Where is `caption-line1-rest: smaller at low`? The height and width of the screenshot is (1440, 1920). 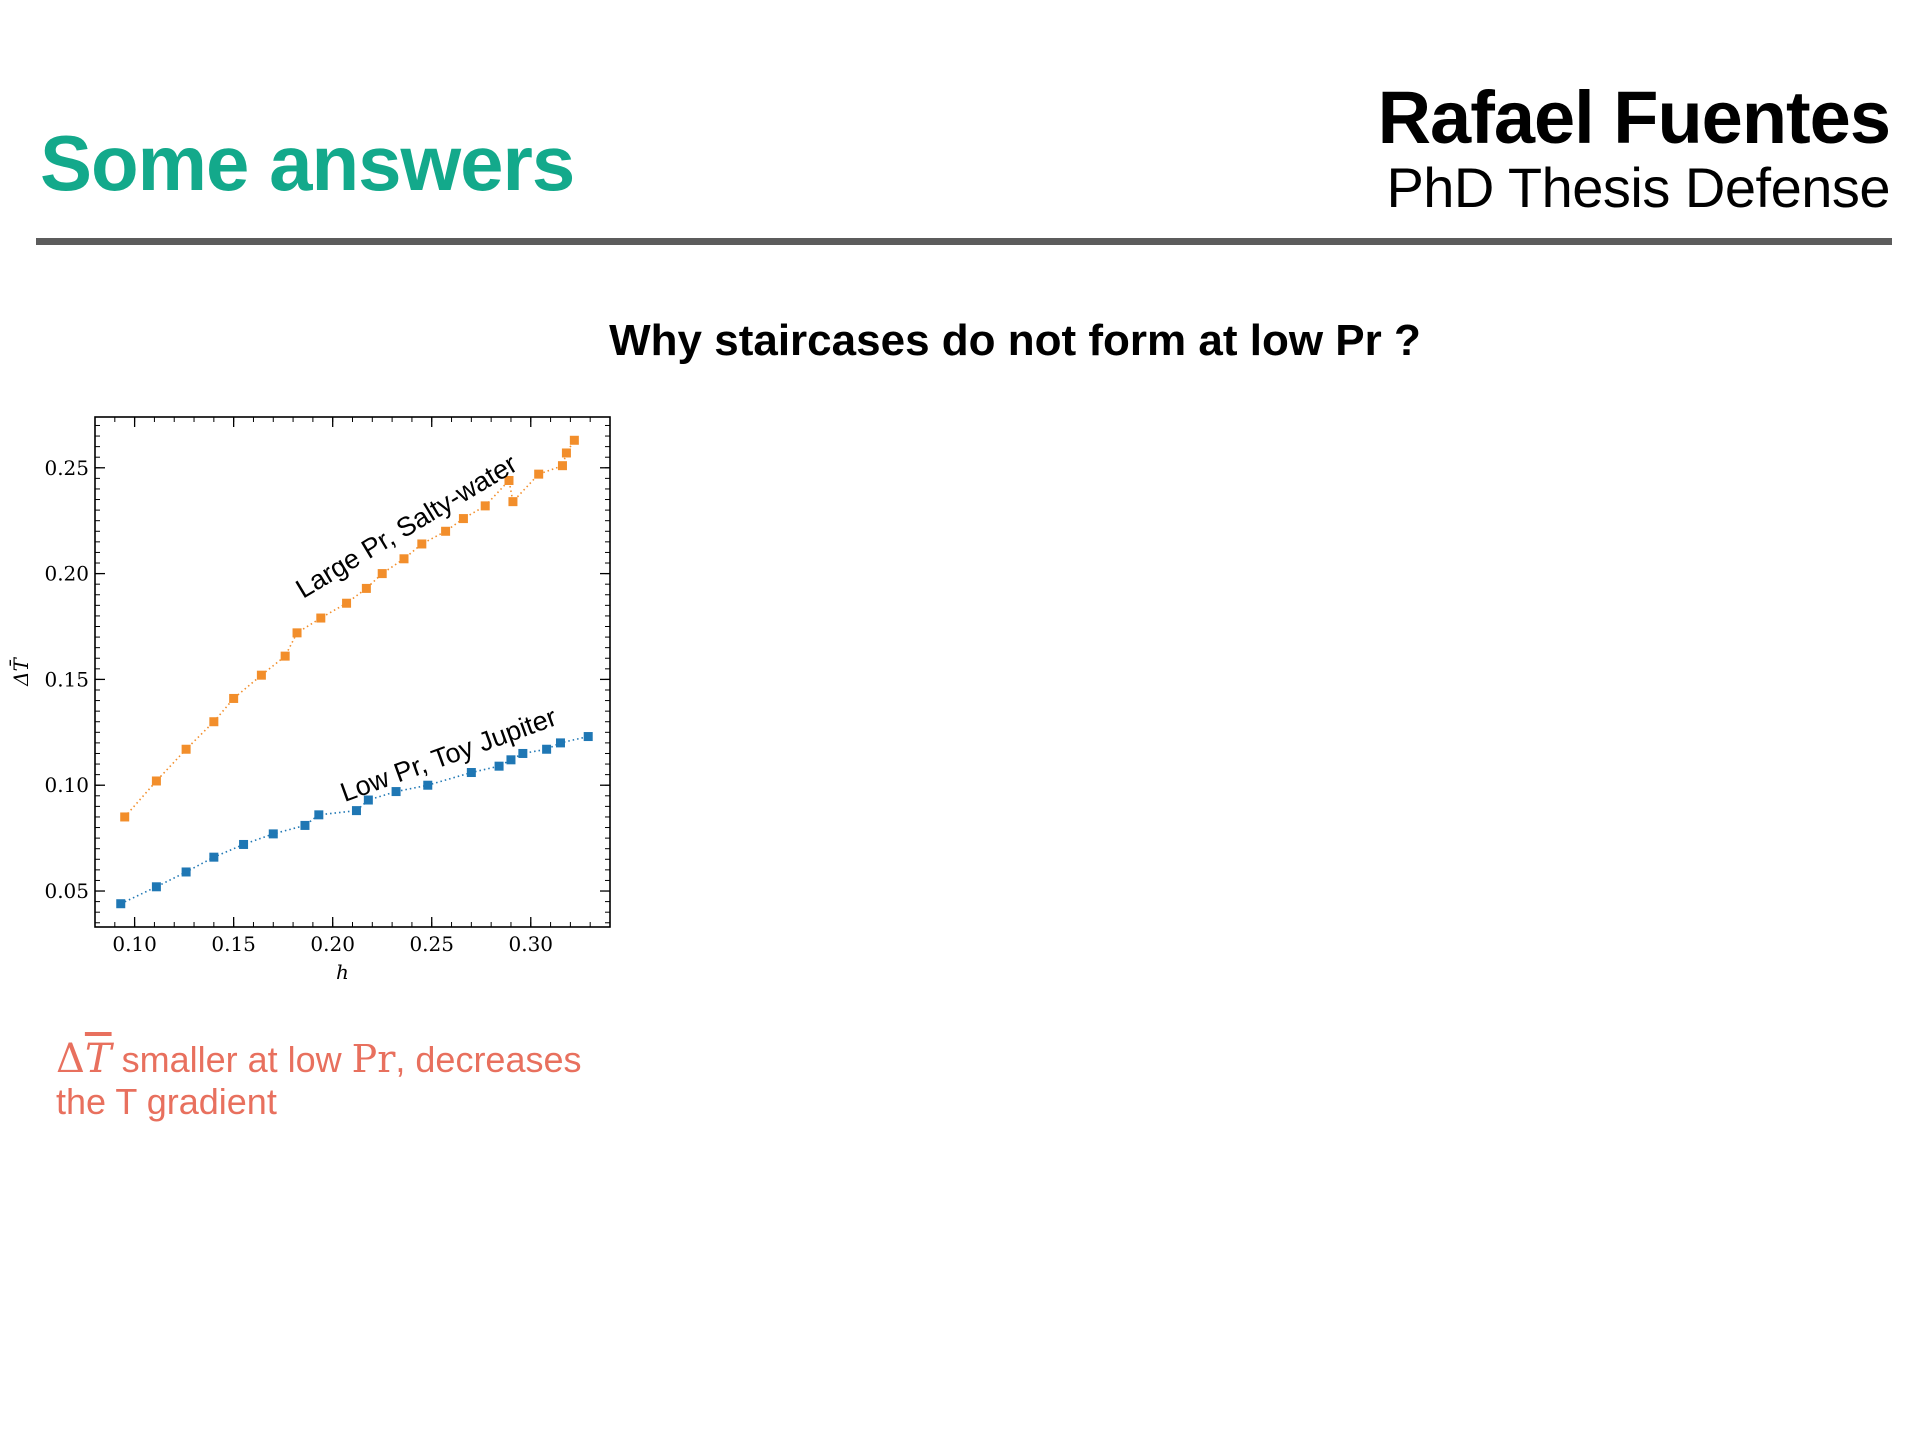 caption-line1-rest: smaller at low is located at coordinates (231, 1059).